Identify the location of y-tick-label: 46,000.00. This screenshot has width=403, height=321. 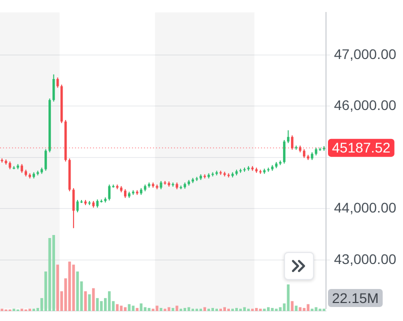
(365, 105).